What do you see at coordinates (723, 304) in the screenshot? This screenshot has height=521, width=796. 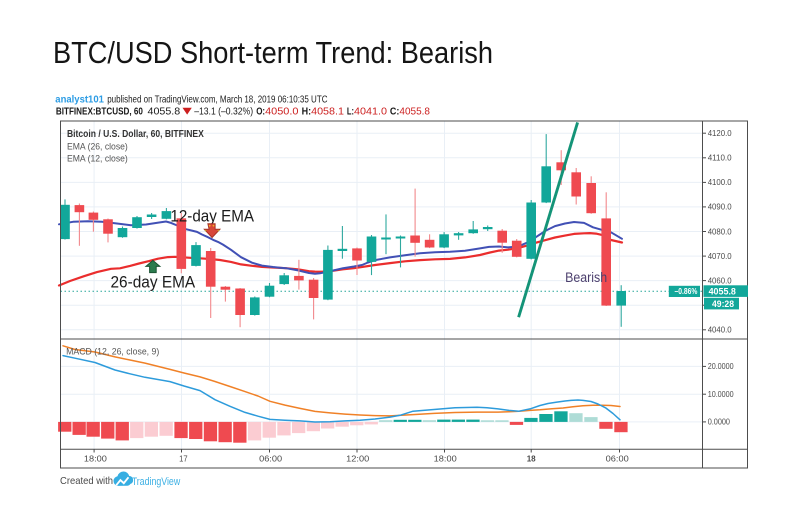 I see `svg-text: 49:28` at bounding box center [723, 304].